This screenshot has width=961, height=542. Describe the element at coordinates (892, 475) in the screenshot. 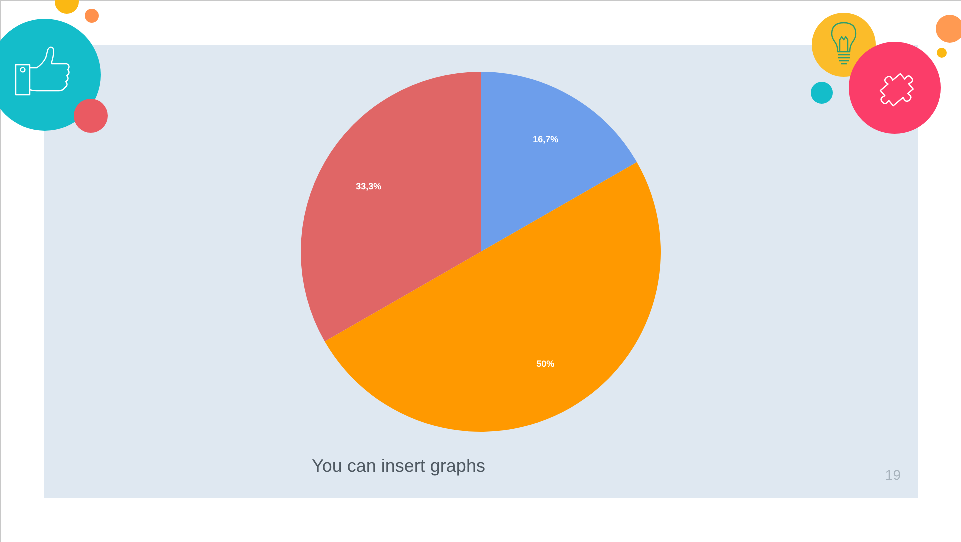

I see `text: 19` at that location.